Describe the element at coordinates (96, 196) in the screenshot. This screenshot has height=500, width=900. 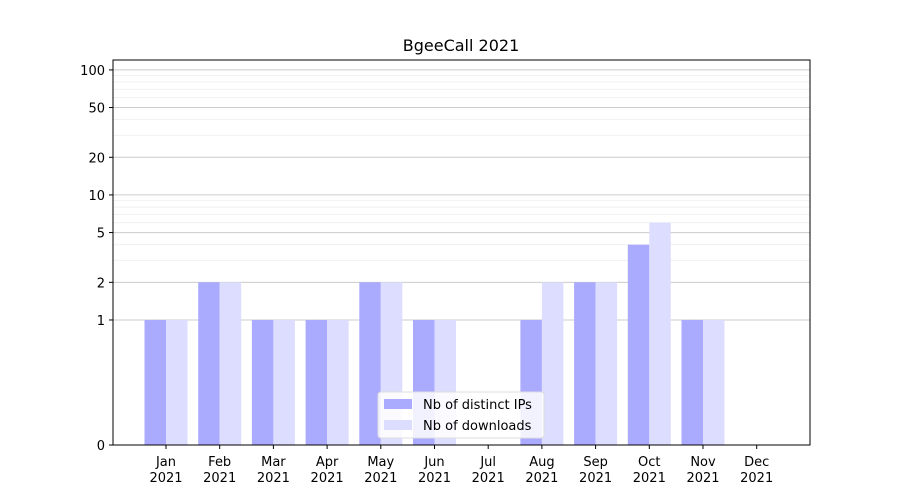
I see `y-tick-label: 10` at that location.